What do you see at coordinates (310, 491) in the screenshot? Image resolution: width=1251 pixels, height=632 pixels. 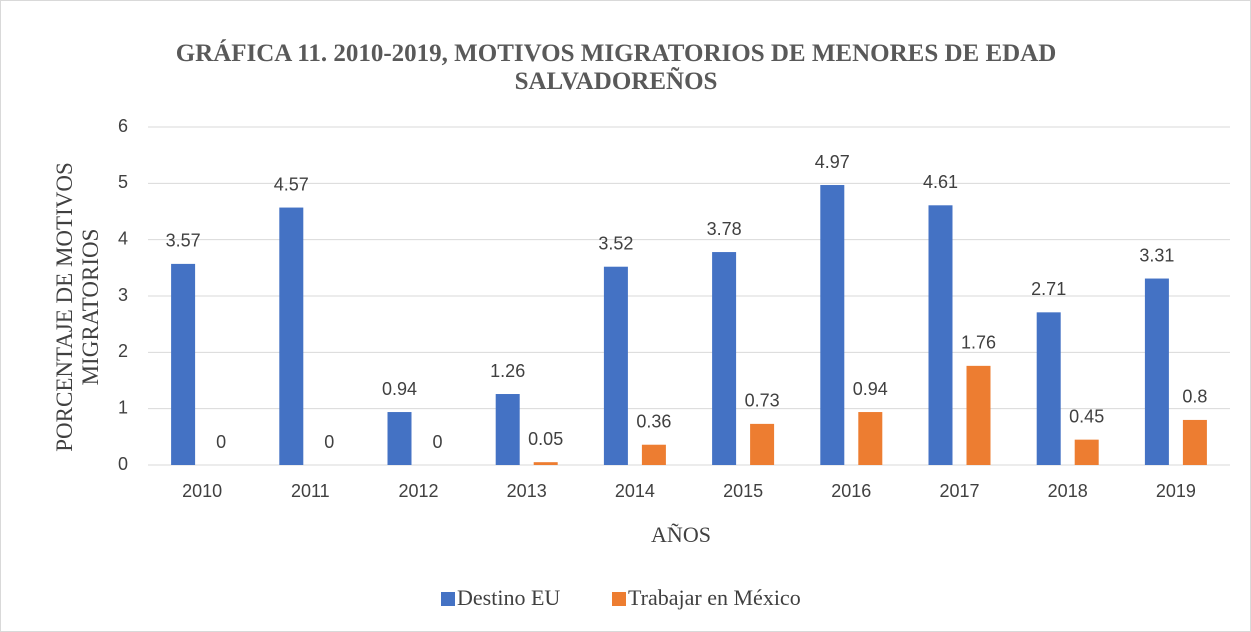 I see `x-tick-label: 2011` at bounding box center [310, 491].